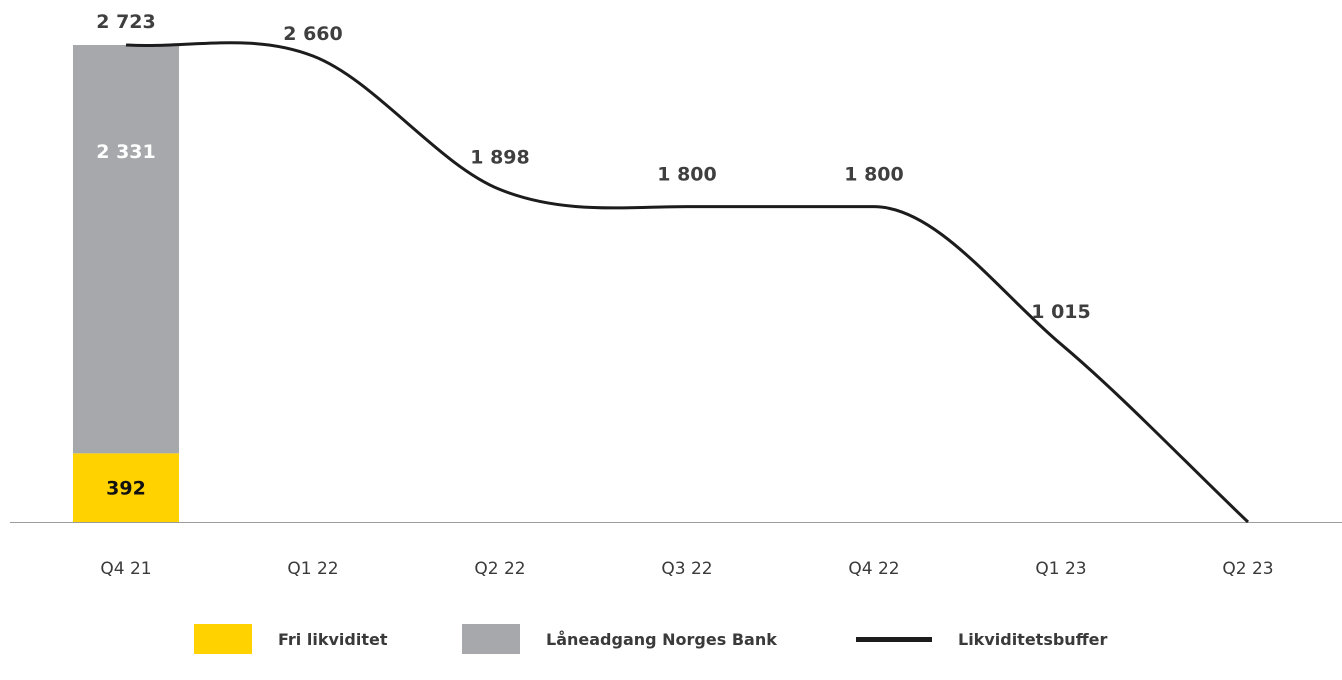  What do you see at coordinates (894, 639) in the screenshot?
I see `legend-line-likviditetsbuffer` at bounding box center [894, 639].